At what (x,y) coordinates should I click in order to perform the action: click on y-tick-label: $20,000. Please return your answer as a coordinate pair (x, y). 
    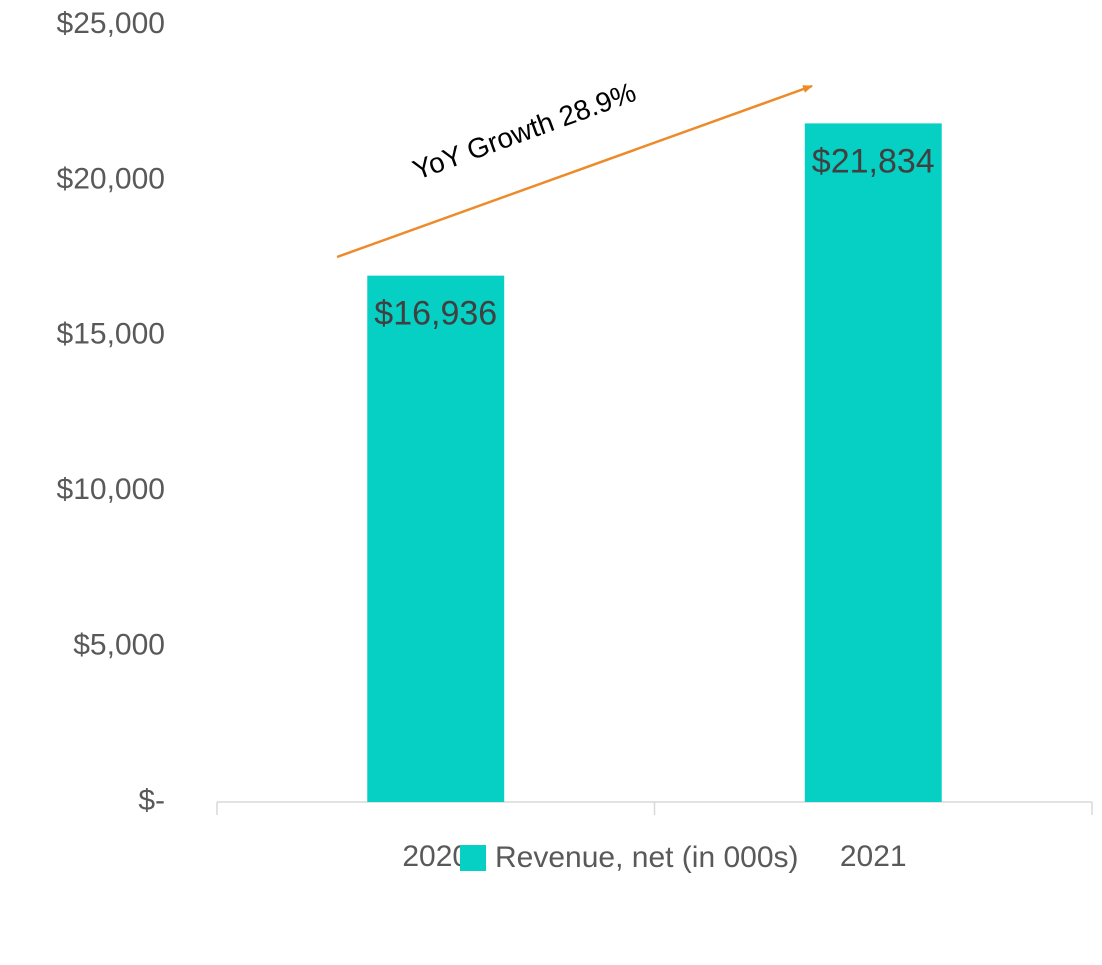
    Looking at the image, I should click on (111, 178).